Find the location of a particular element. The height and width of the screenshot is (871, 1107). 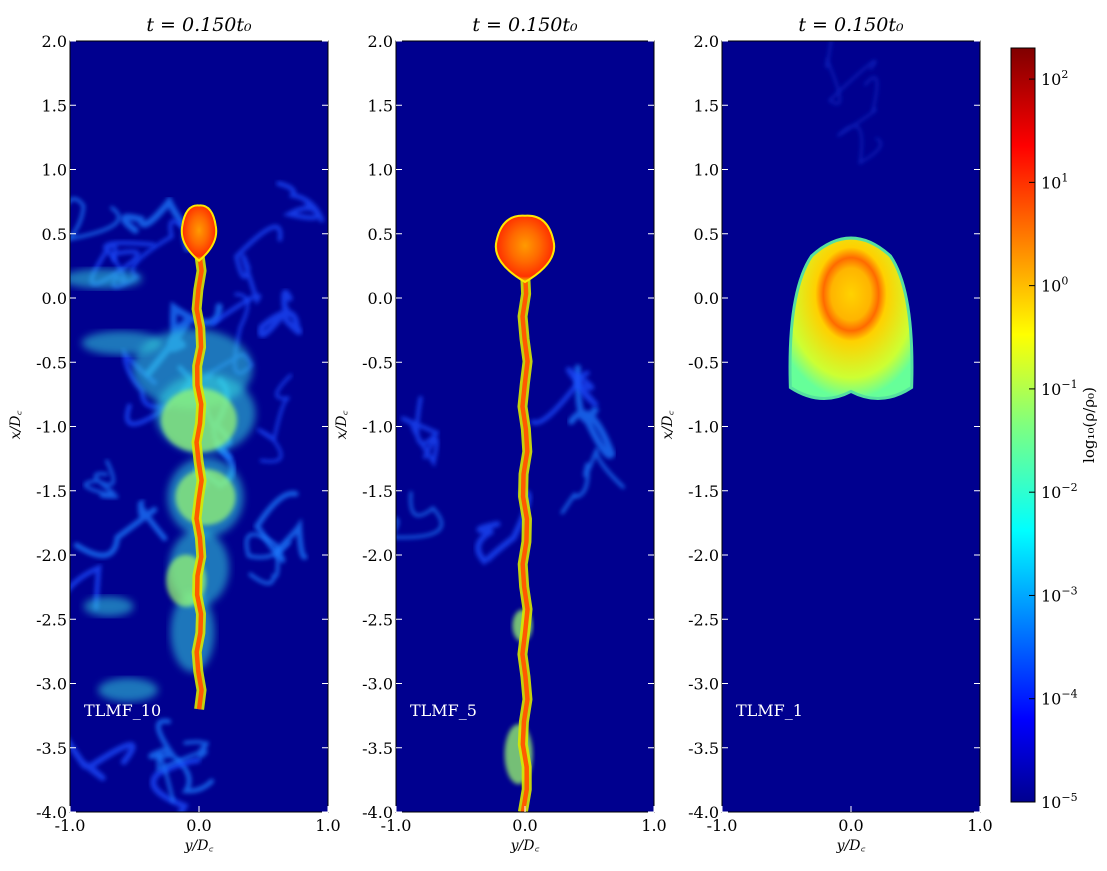

colorbar-scale is located at coordinates (1023, 425).